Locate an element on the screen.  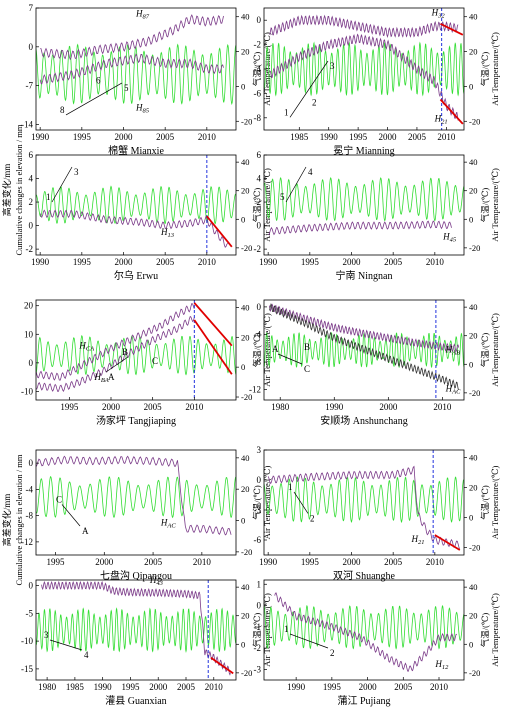
benchmark-label: 4 is located at coordinates (86, 655).